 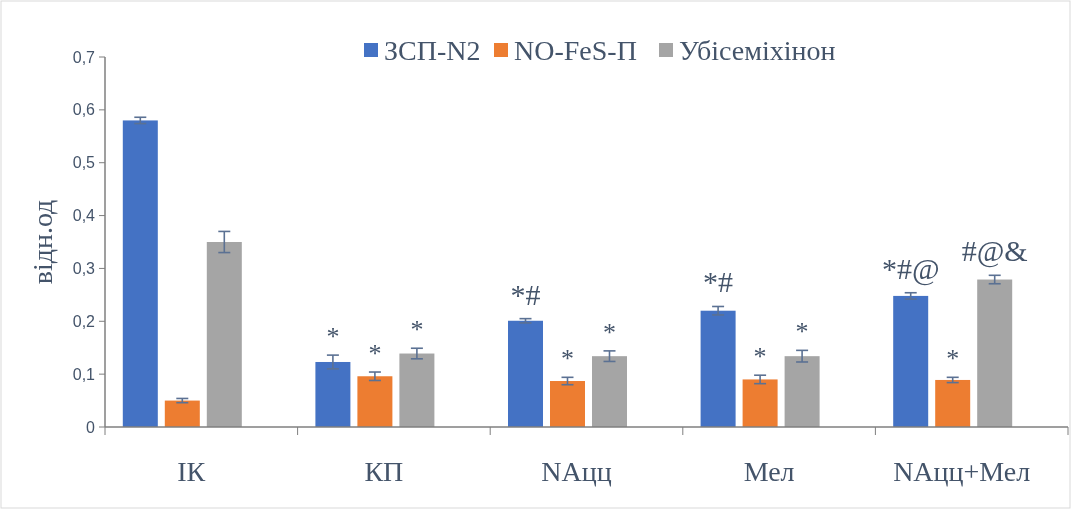 I want to click on y-axis-title: відн.од, so click(x=42, y=242).